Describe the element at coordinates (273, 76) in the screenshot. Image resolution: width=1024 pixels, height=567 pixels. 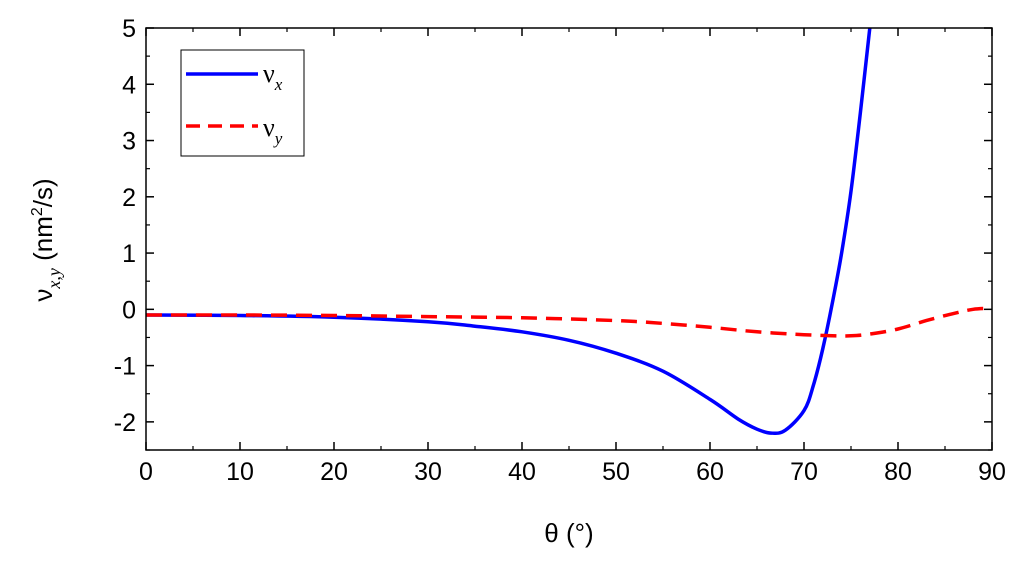
I see `legend-label-vx: νx` at that location.